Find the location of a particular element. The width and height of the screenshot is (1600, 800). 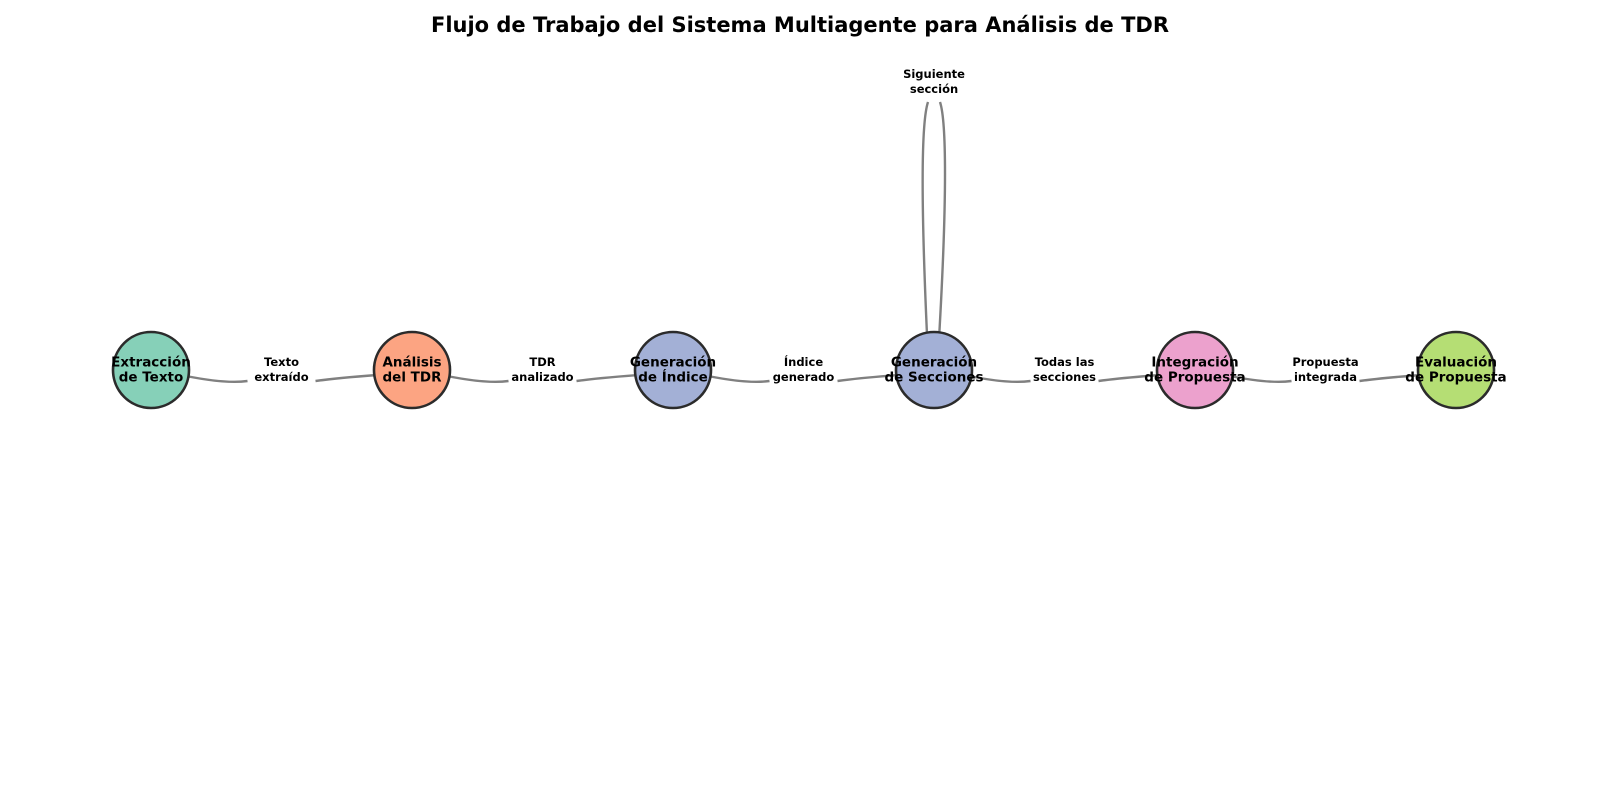

edge-label-1-line-2: extraído is located at coordinates (281, 377).